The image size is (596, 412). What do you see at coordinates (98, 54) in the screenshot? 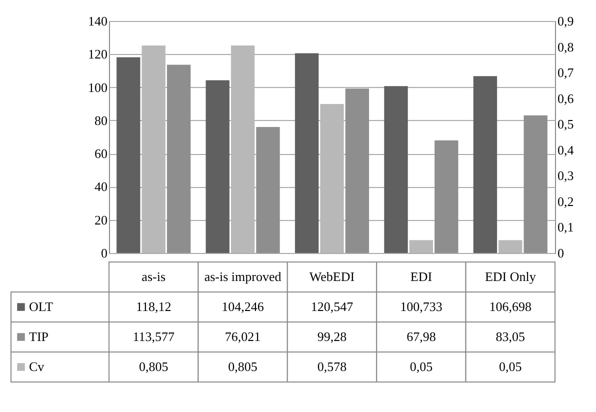
I see `y-tick-label: 120` at bounding box center [98, 54].